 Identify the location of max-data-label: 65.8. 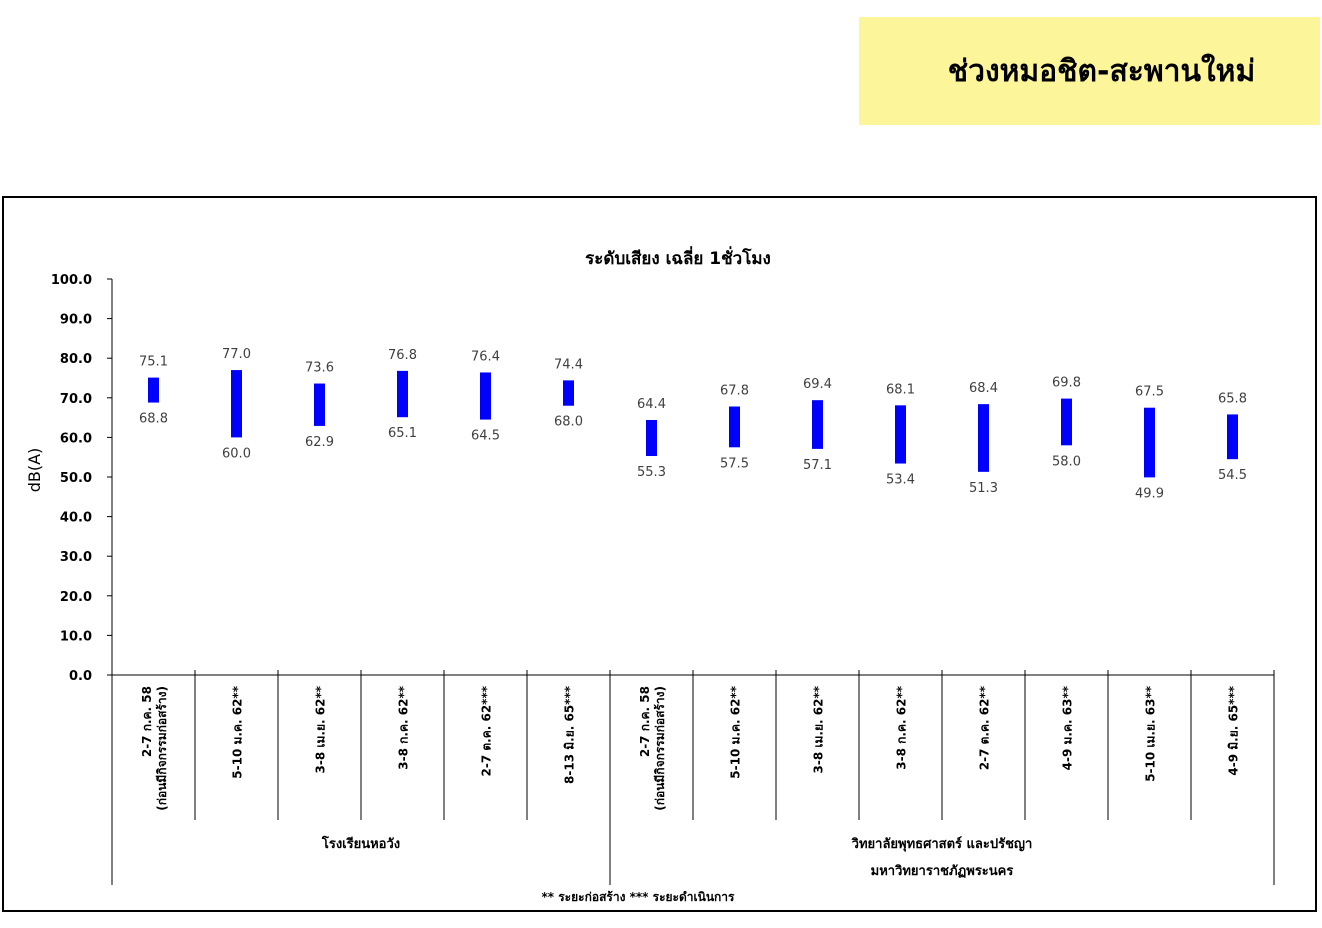
(1232, 398).